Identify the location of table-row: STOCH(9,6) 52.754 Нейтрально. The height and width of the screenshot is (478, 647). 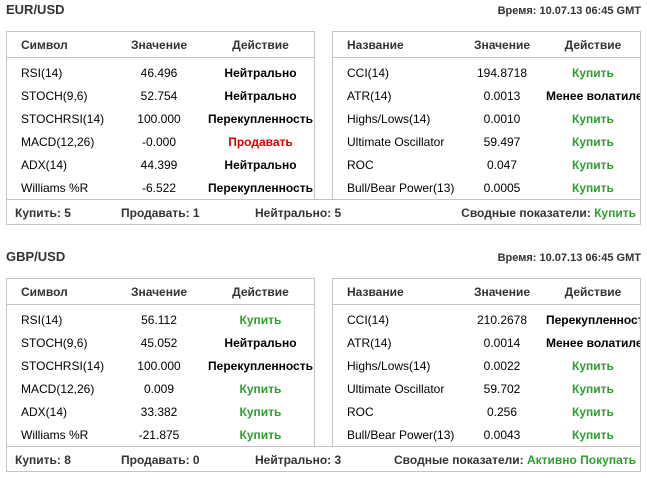
(160, 95).